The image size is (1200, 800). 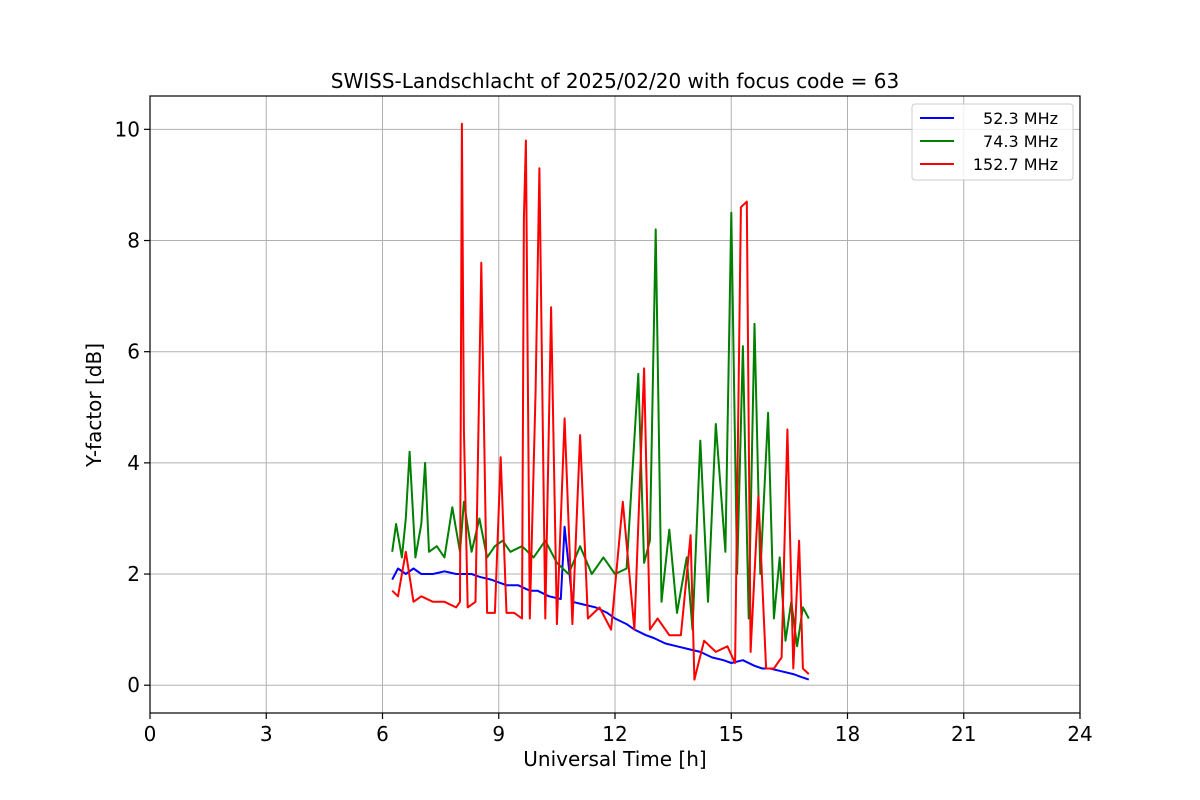 I want to click on legend-label: 152.7 MHz, so click(x=1015, y=164).